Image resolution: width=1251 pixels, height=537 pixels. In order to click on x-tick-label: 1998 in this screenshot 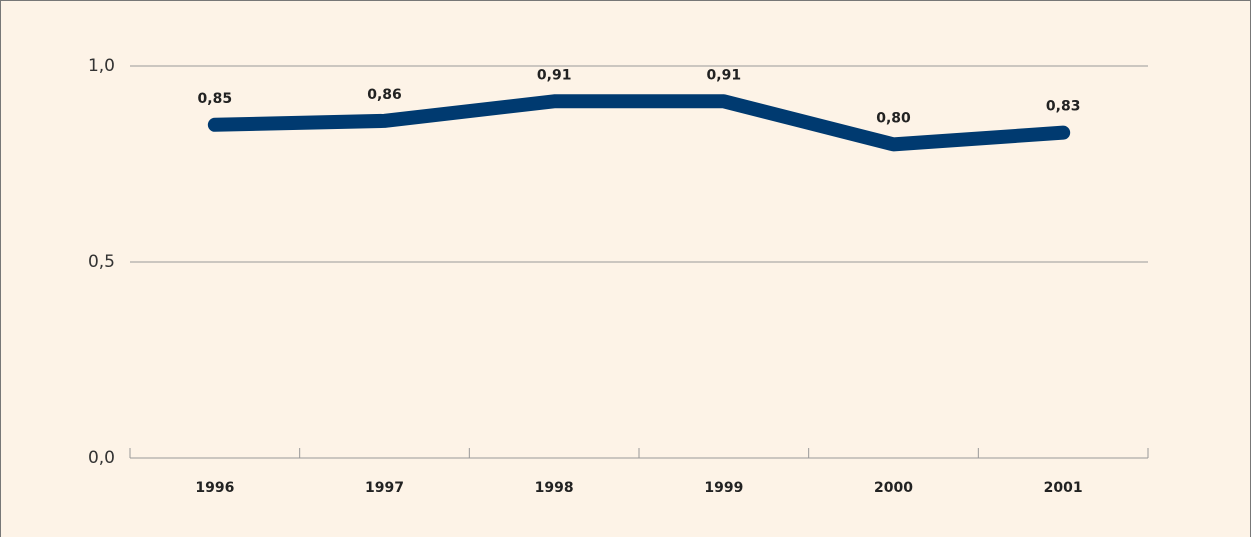, I will do `click(554, 488)`.